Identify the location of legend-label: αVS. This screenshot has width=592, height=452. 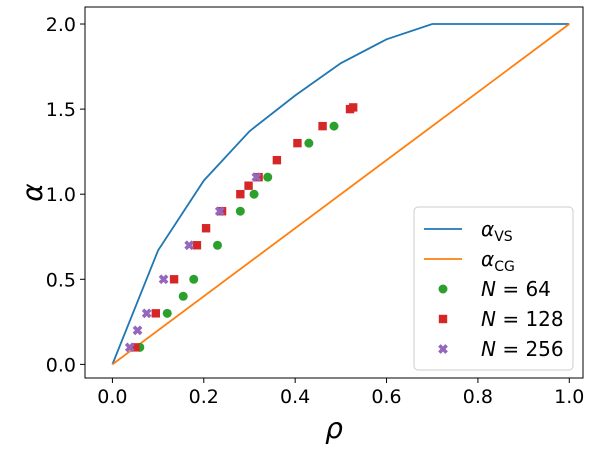
(497, 231).